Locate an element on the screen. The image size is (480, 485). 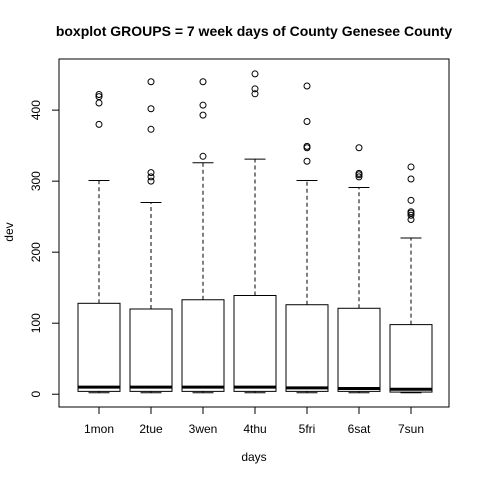
y-tick-label: 400 is located at coordinates (36, 110).